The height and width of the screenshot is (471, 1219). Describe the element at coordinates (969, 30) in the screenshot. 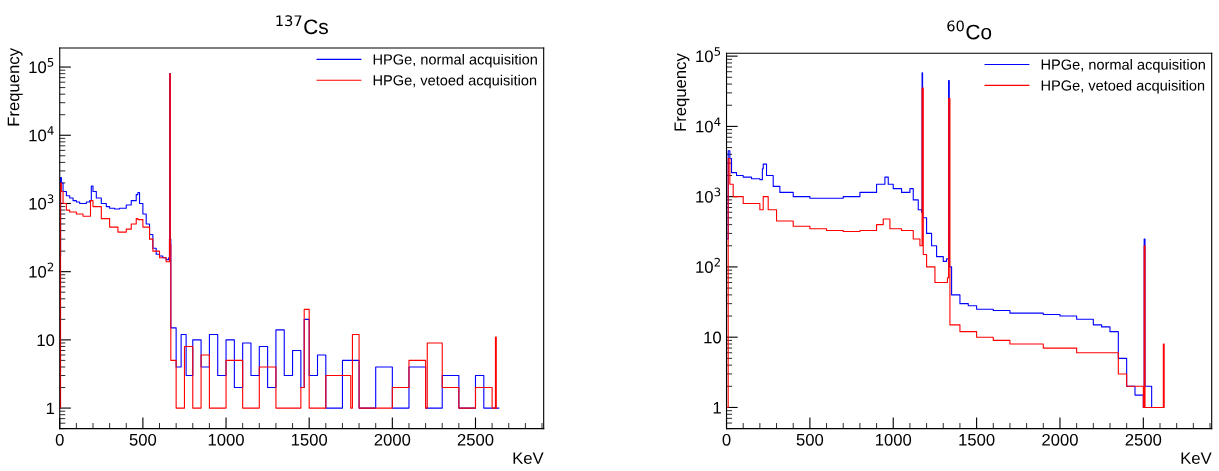

I see `chart-title: $^{60}$Co` at that location.